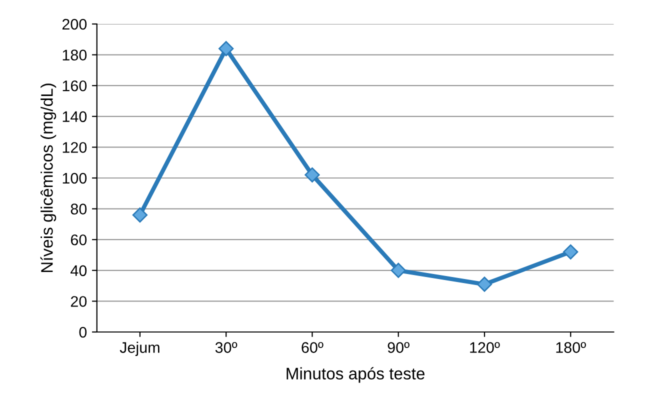 Image resolution: width=646 pixels, height=400 pixels. Describe the element at coordinates (48, 178) in the screenshot. I see `y-axis-title: Níveis glicêmicos (mg/dL)` at that location.